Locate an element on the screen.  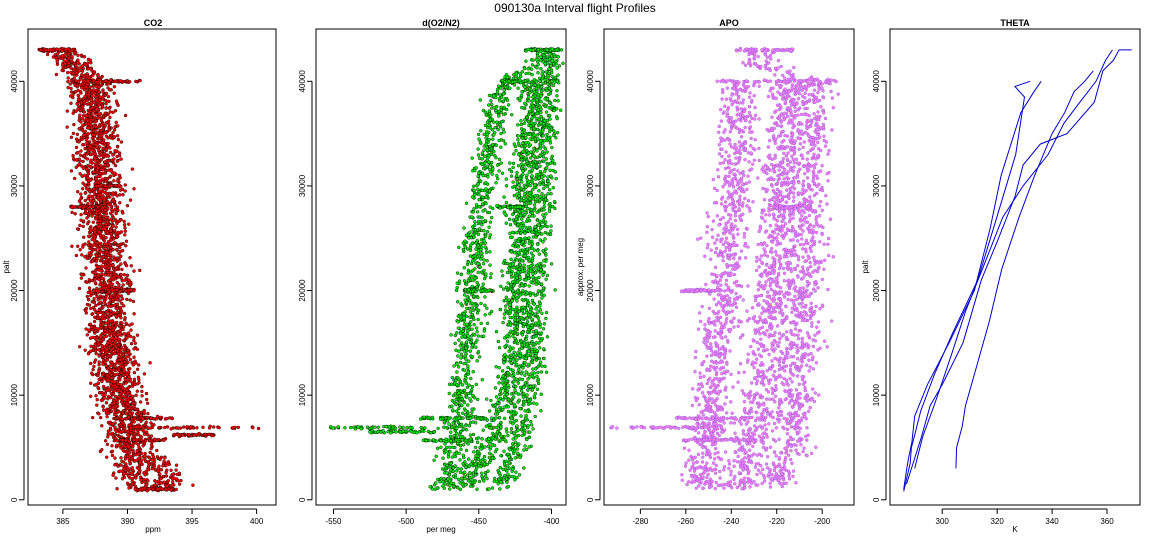
y-tick-label: 10000 is located at coordinates (14, 394).